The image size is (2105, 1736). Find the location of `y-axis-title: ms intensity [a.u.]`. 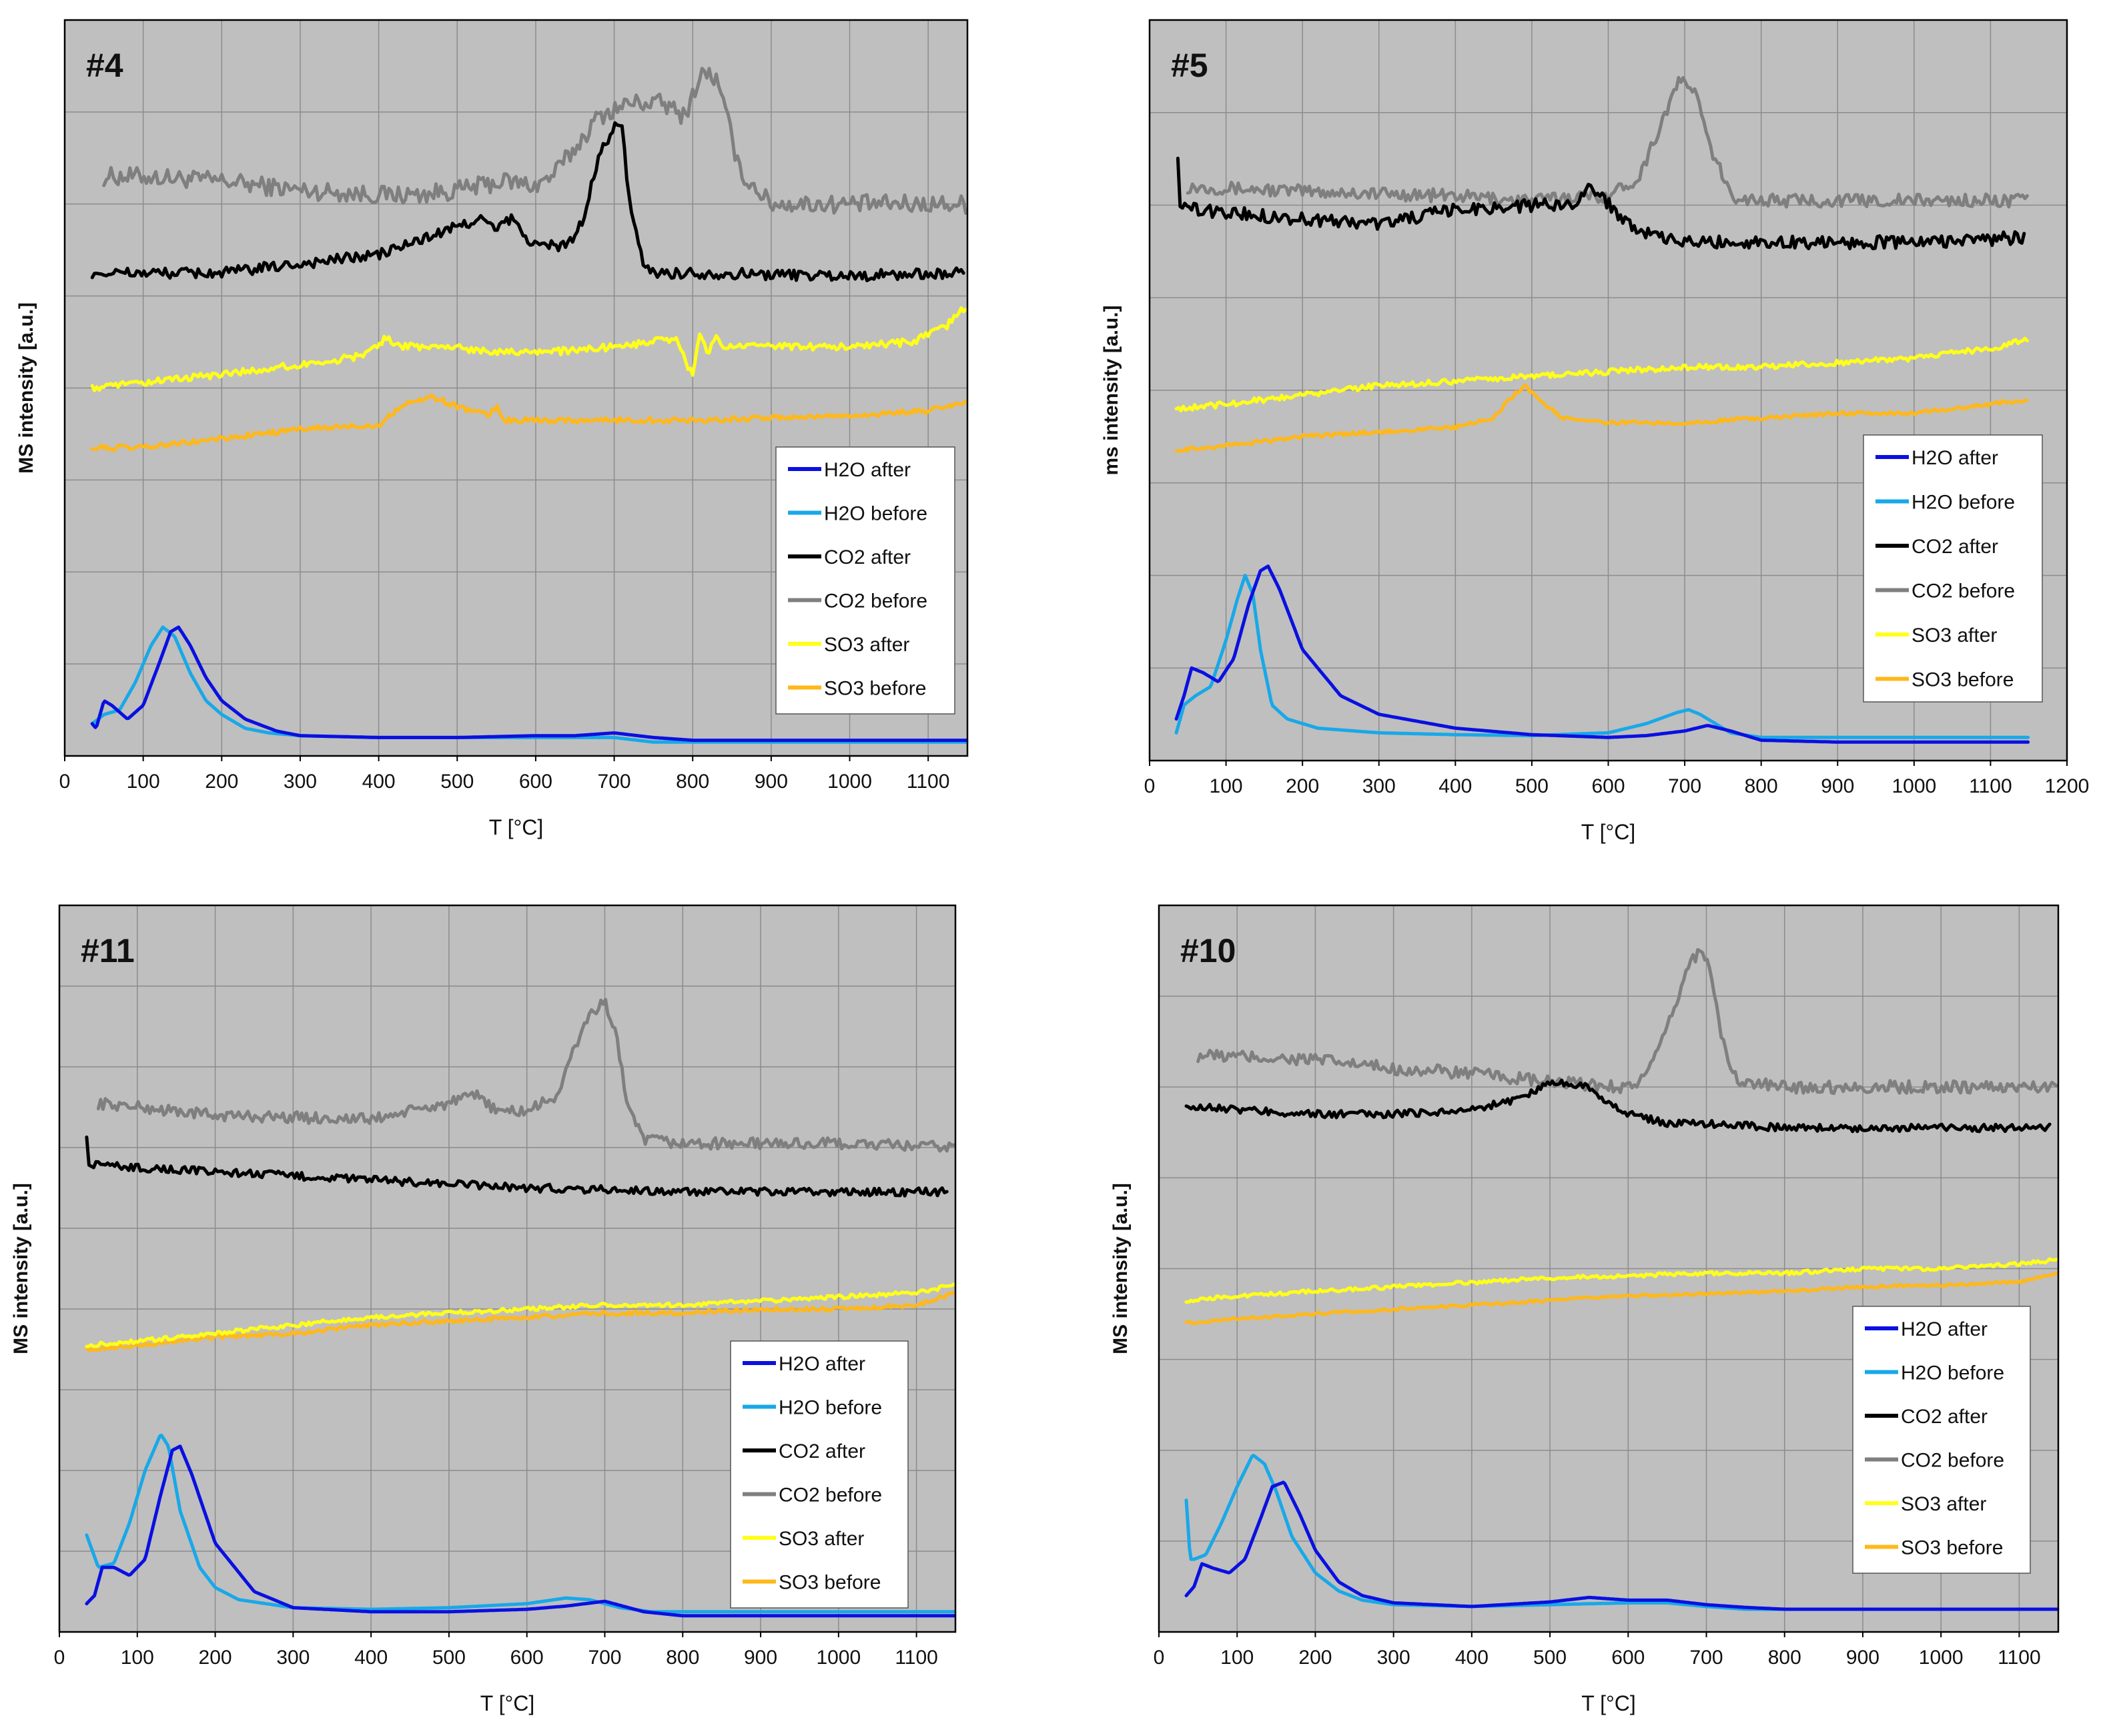

y-axis-title: ms intensity [a.u.] is located at coordinates (1111, 390).